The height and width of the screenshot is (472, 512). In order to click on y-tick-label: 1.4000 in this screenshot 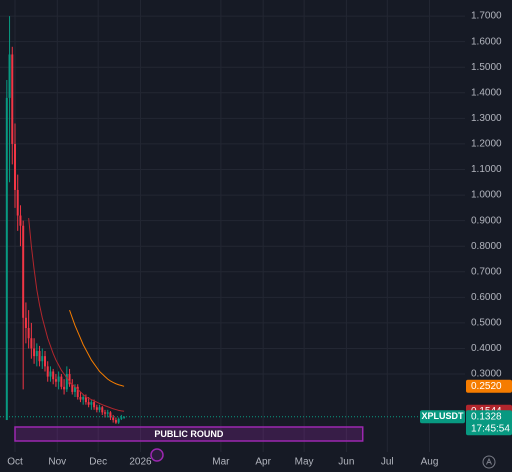, I will do `click(486, 92)`.